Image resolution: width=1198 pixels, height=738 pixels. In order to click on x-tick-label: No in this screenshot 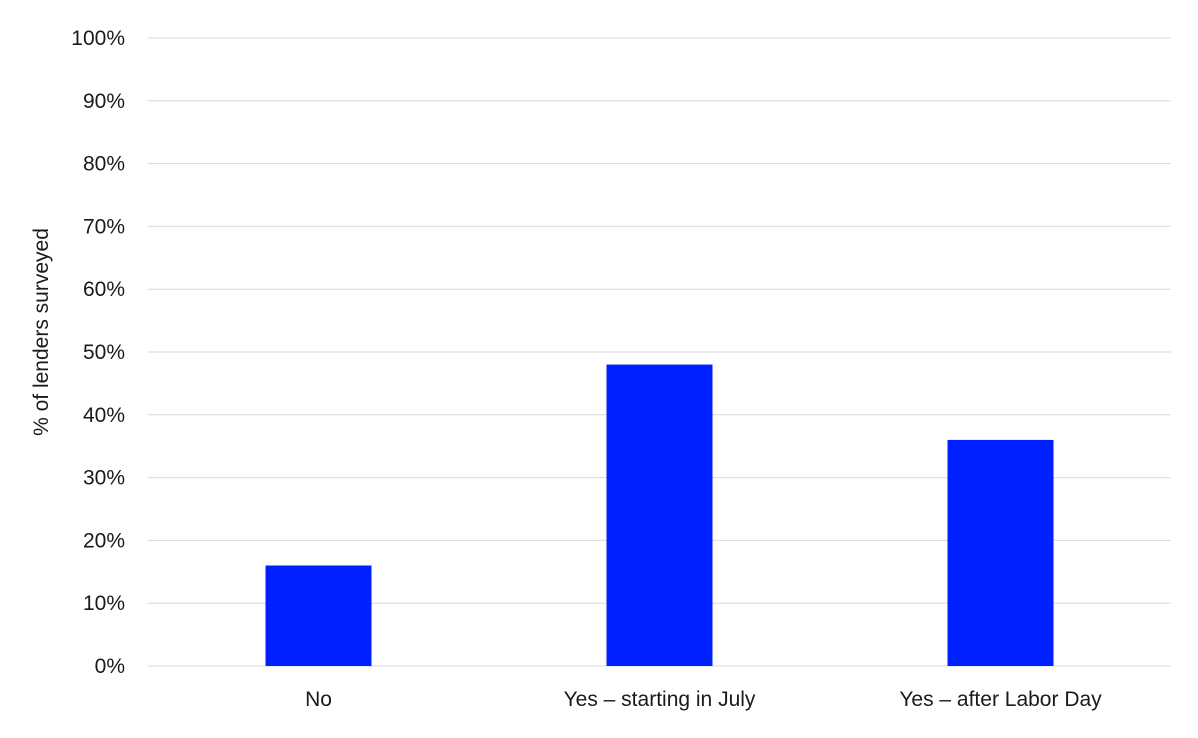, I will do `click(318, 699)`.